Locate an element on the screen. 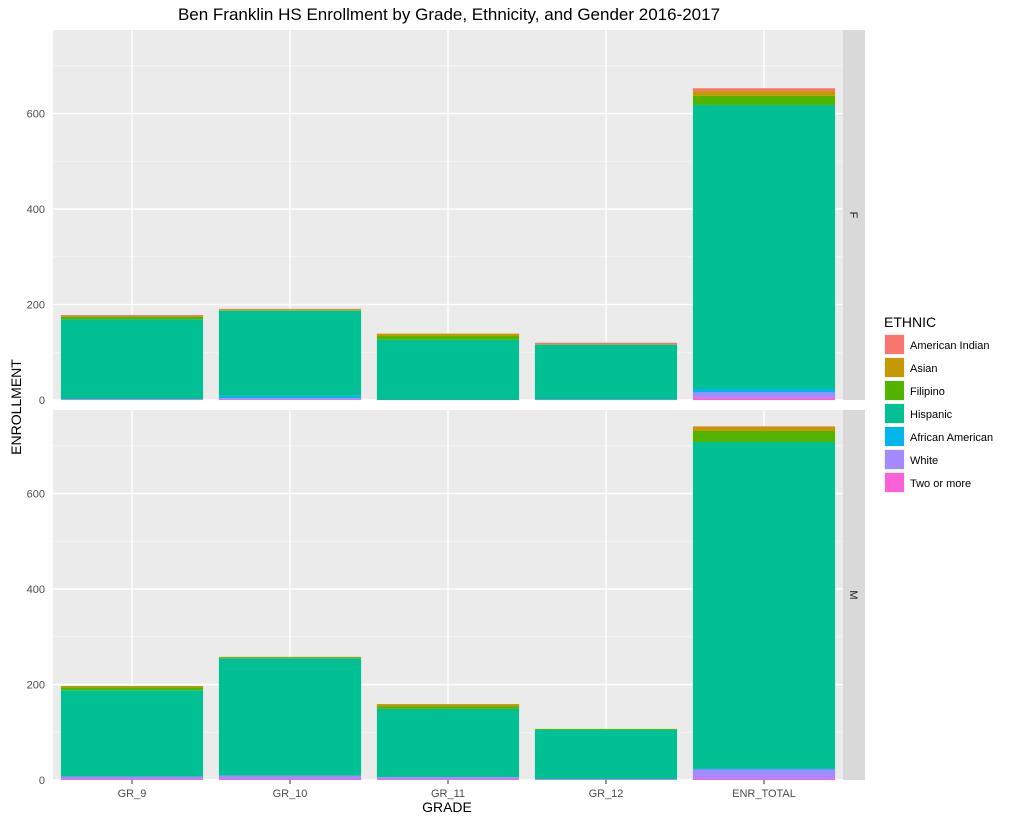 This screenshot has height=823, width=1023. x-tick-label: GR_10 is located at coordinates (290, 794).